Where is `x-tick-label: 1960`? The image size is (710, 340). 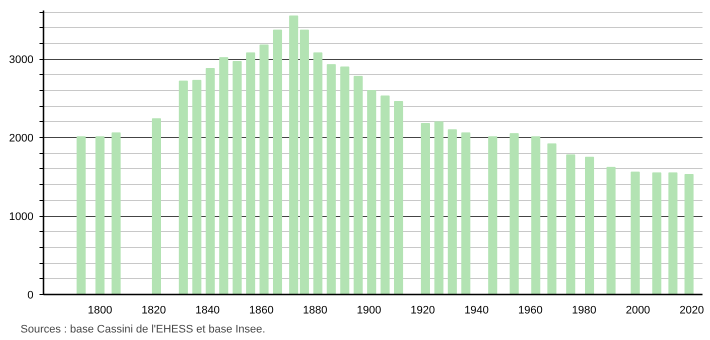 x-tick-label: 1960 is located at coordinates (530, 310).